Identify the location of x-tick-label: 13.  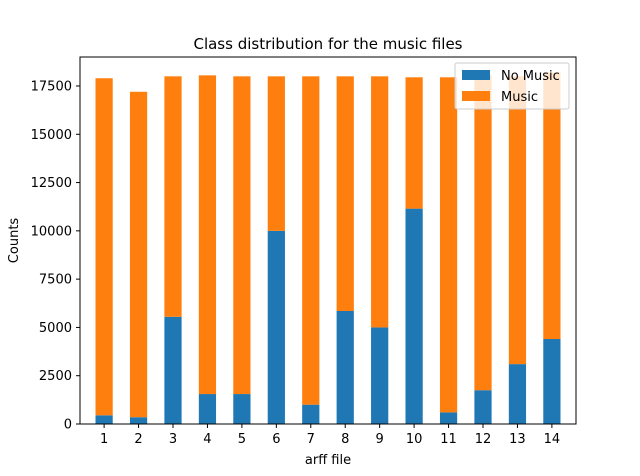
(517, 439).